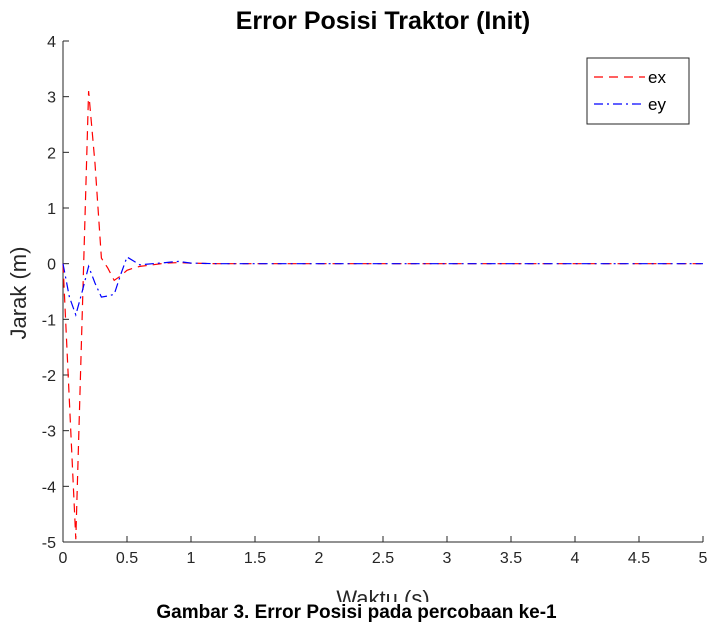 The image size is (713, 623). I want to click on y-axis-label: Jarak (m), so click(18, 293).